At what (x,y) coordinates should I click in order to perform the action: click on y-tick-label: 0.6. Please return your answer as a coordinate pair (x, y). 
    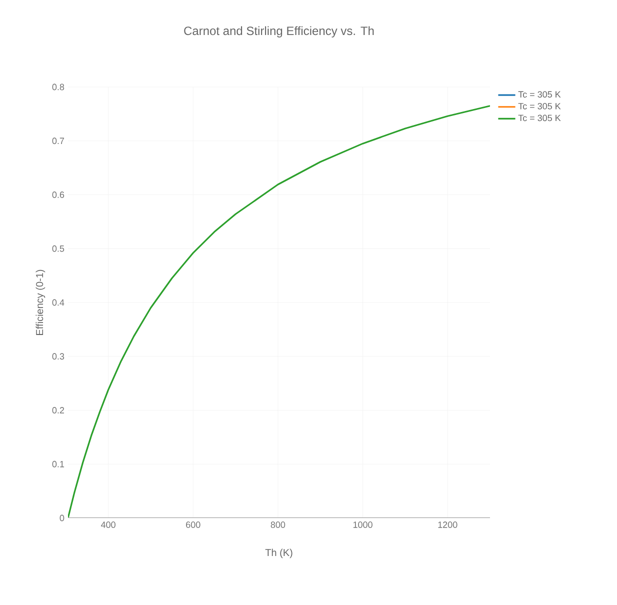
    Looking at the image, I should click on (58, 195).